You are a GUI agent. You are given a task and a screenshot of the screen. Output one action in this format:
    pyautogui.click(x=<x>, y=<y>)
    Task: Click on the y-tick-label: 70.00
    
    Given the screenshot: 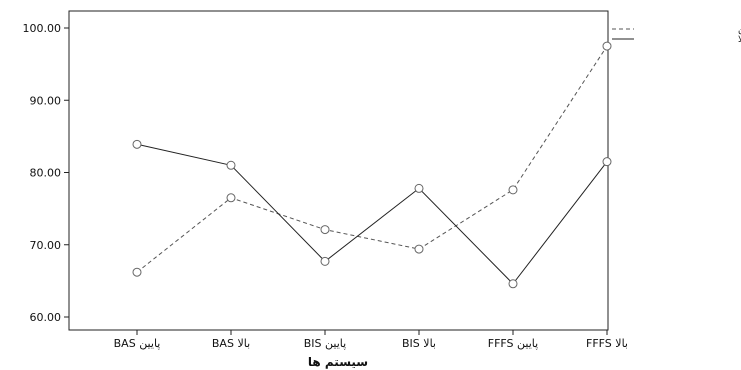 What is the action you would take?
    pyautogui.click(x=46, y=245)
    